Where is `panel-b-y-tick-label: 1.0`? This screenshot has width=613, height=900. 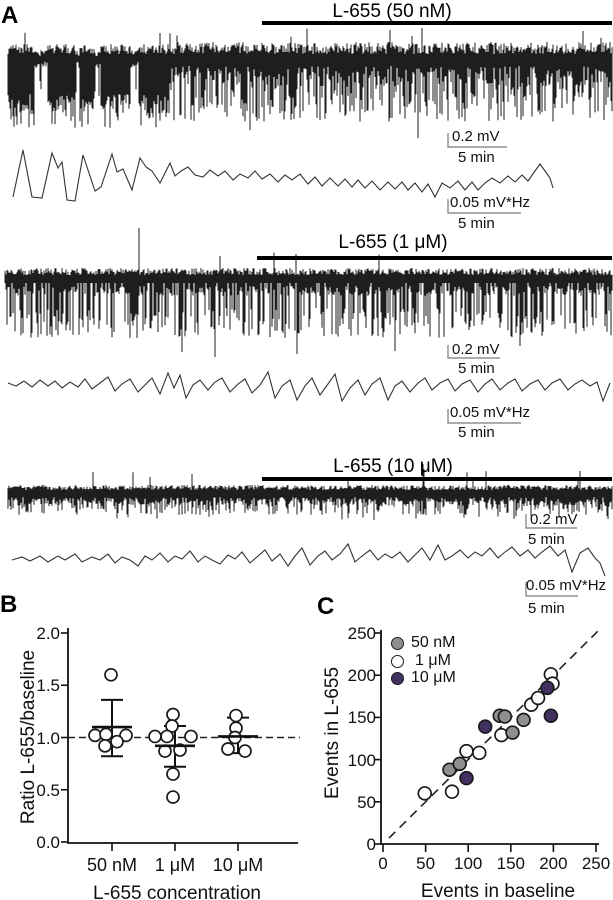
panel-b-y-tick-label: 1.0 is located at coordinates (48, 738).